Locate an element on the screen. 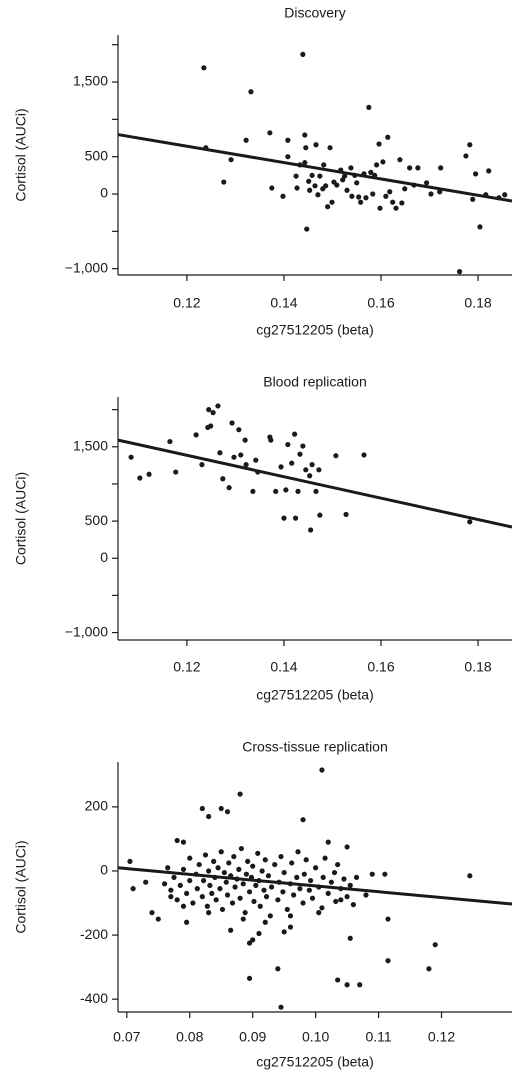 The height and width of the screenshot is (1077, 512). y-tick-label: 1,500 is located at coordinates (90, 445).